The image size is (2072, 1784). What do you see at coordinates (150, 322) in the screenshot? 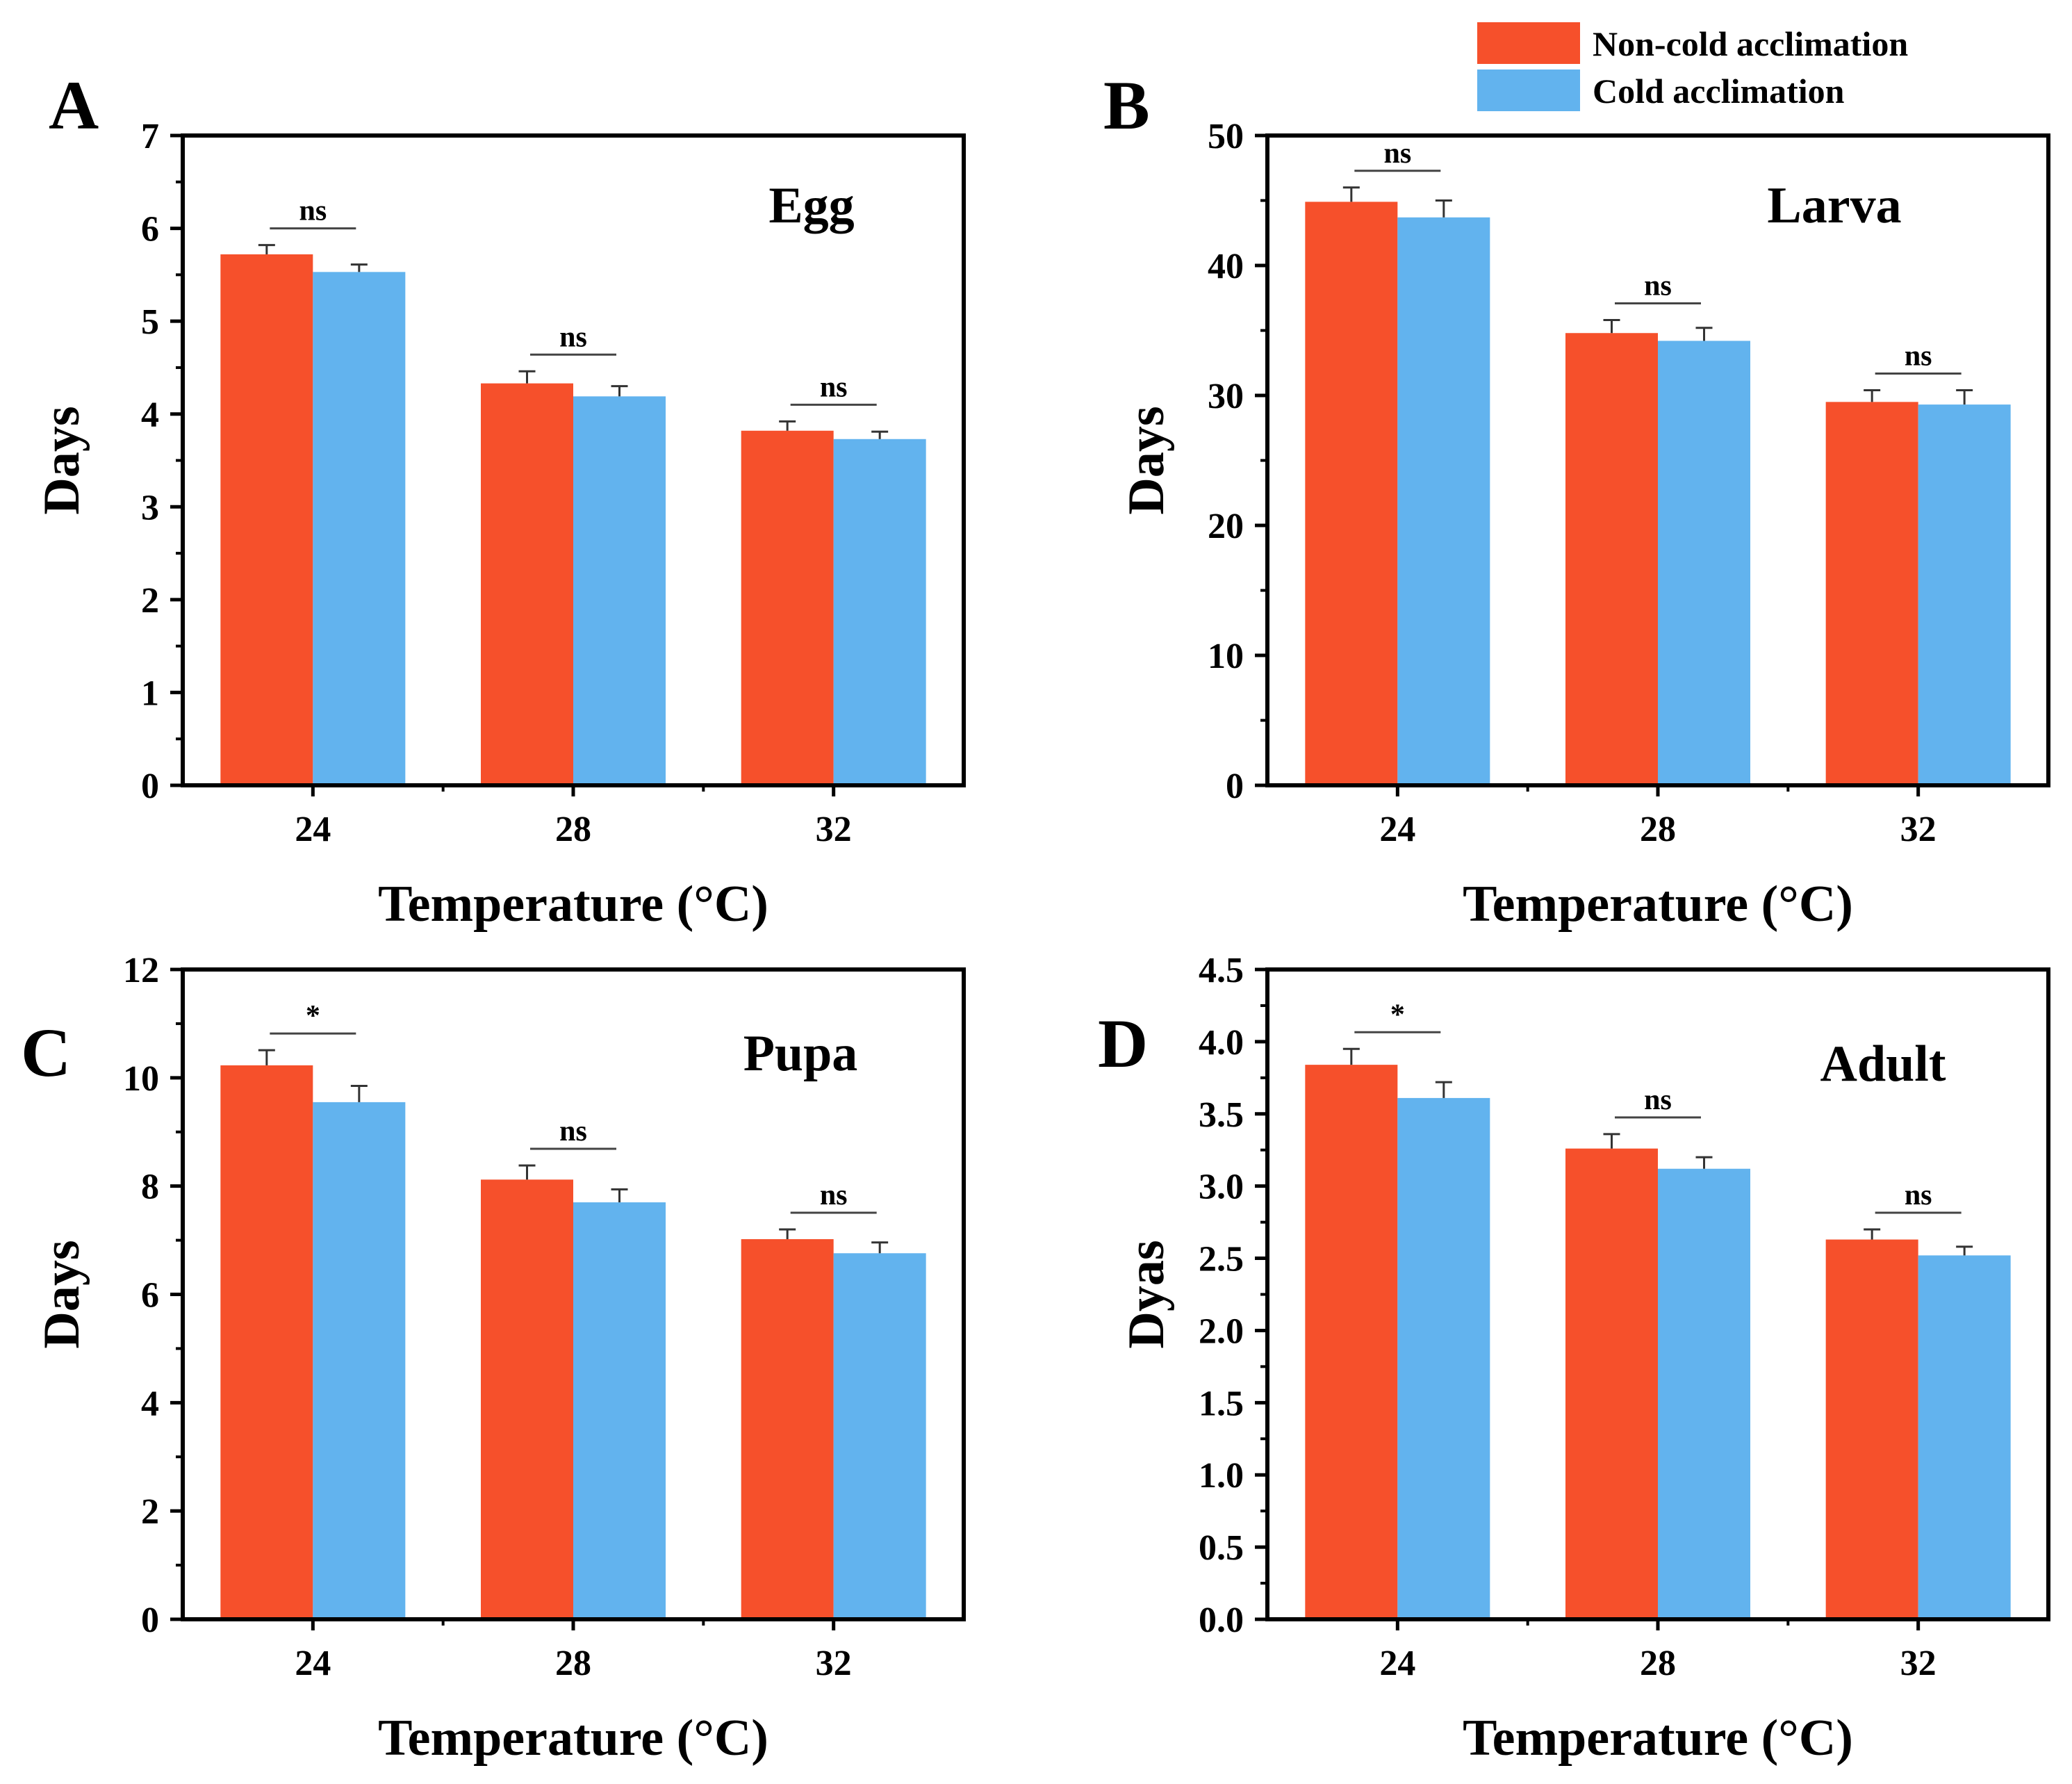
I see `y-tick-label: 5` at bounding box center [150, 322].